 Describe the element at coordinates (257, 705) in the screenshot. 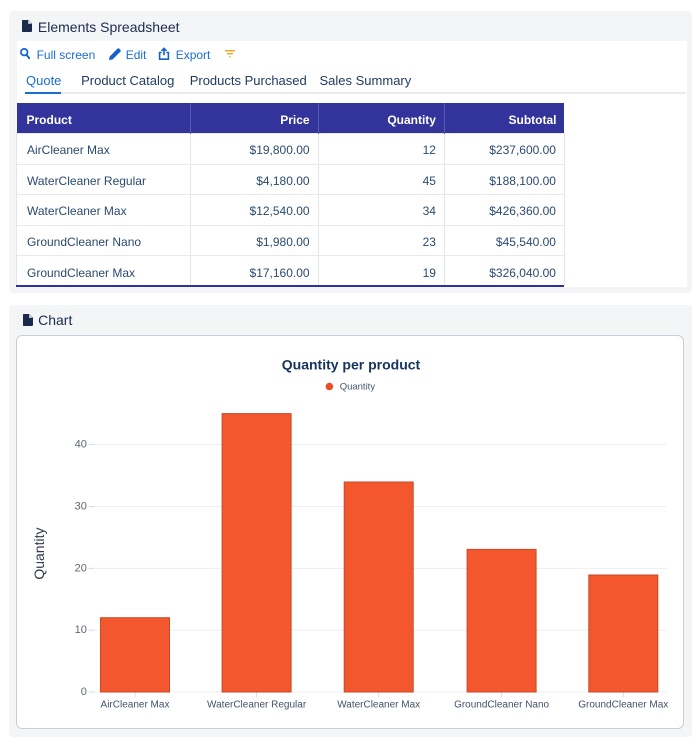

I see `svg-text: WaterCleaner Regular` at that location.